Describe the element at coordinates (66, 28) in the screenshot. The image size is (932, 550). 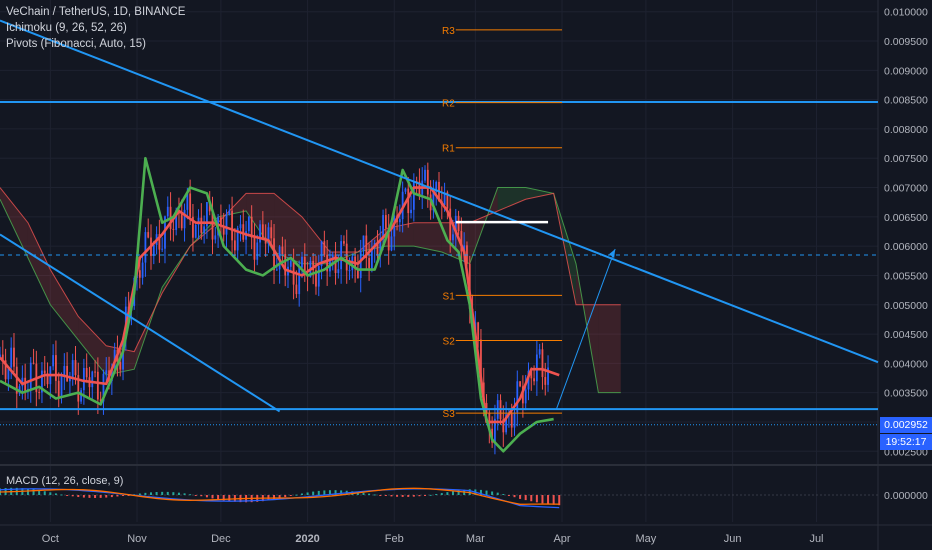
I see `ichimoku-legend: Ichimoku (9, 26, 52, 26)` at that location.